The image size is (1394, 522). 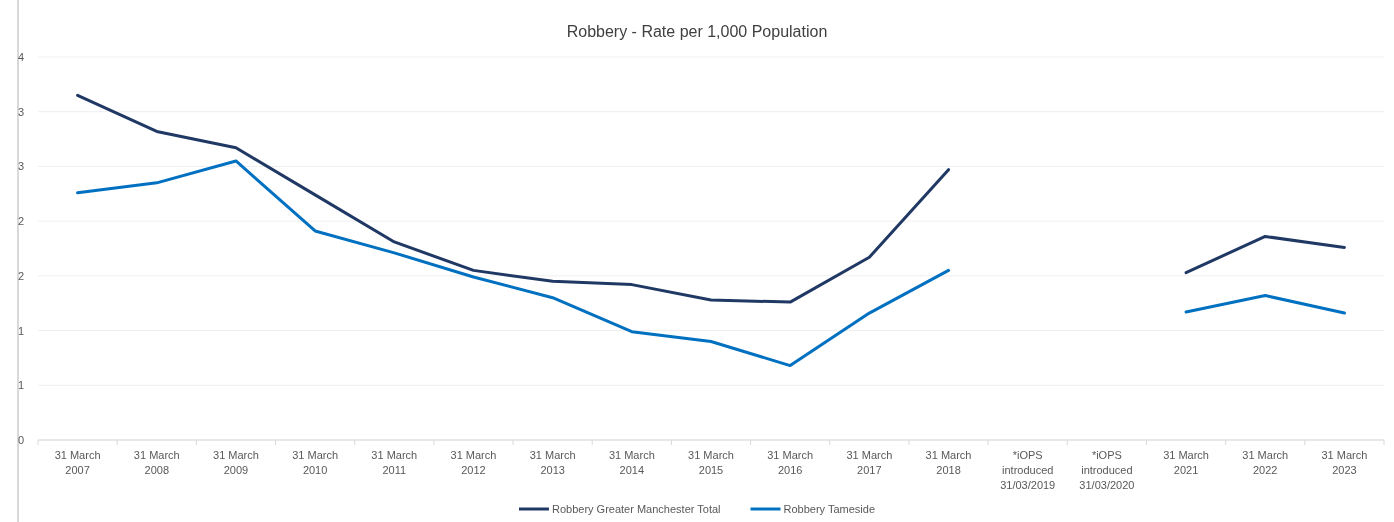 I want to click on y-tick-label: 0, so click(x=20, y=440).